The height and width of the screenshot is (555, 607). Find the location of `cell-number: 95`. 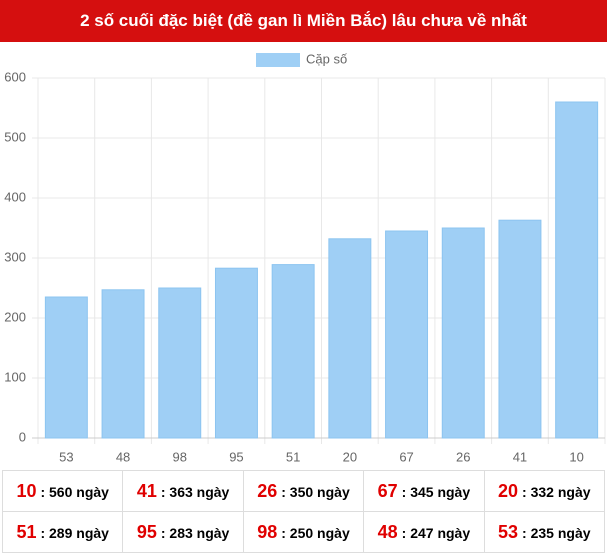

cell-number: 95 is located at coordinates (146, 531).